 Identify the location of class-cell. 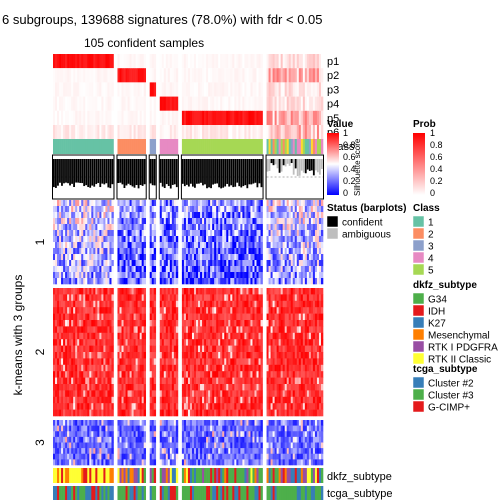
(199, 146).